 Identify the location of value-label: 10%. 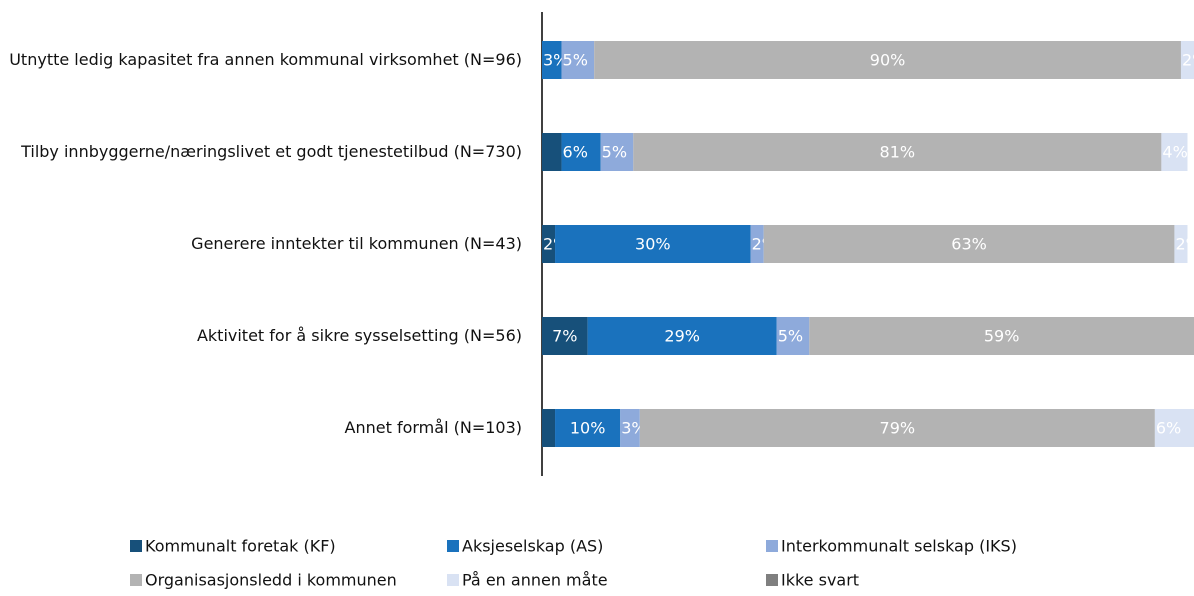
(588, 428).